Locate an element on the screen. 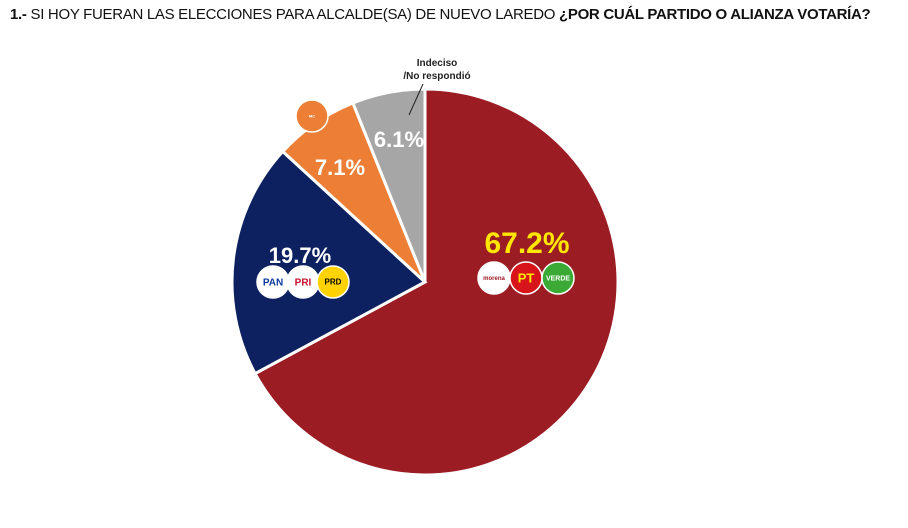 The height and width of the screenshot is (528, 908). slice-value-label: 7.1% is located at coordinates (340, 167).